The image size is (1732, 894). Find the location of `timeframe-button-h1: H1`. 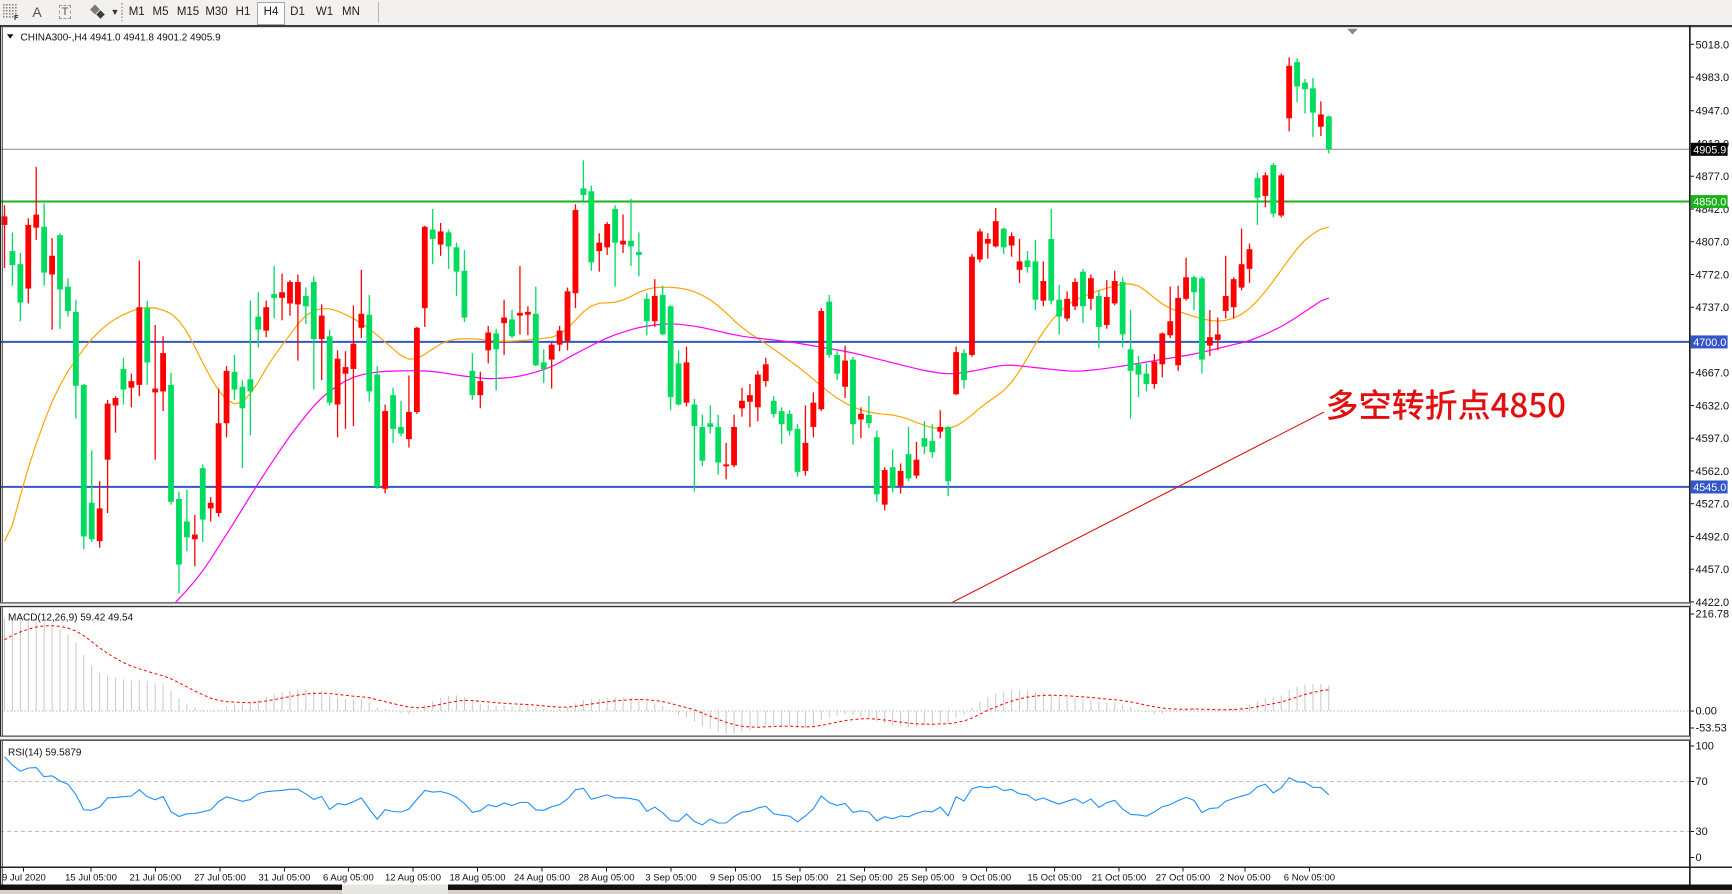

timeframe-button-h1: H1 is located at coordinates (243, 12).